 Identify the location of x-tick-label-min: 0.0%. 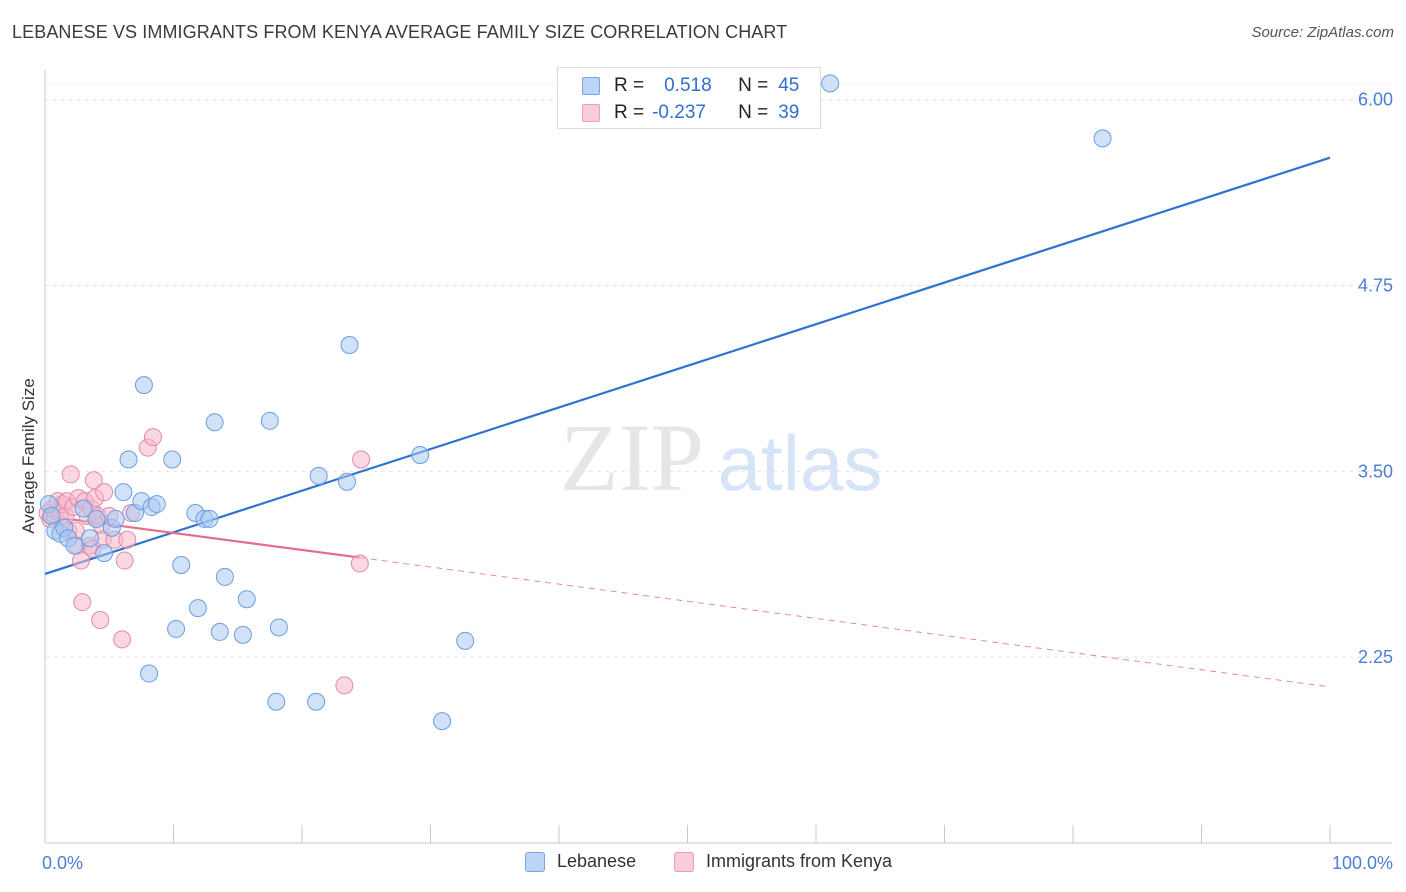
(62, 863).